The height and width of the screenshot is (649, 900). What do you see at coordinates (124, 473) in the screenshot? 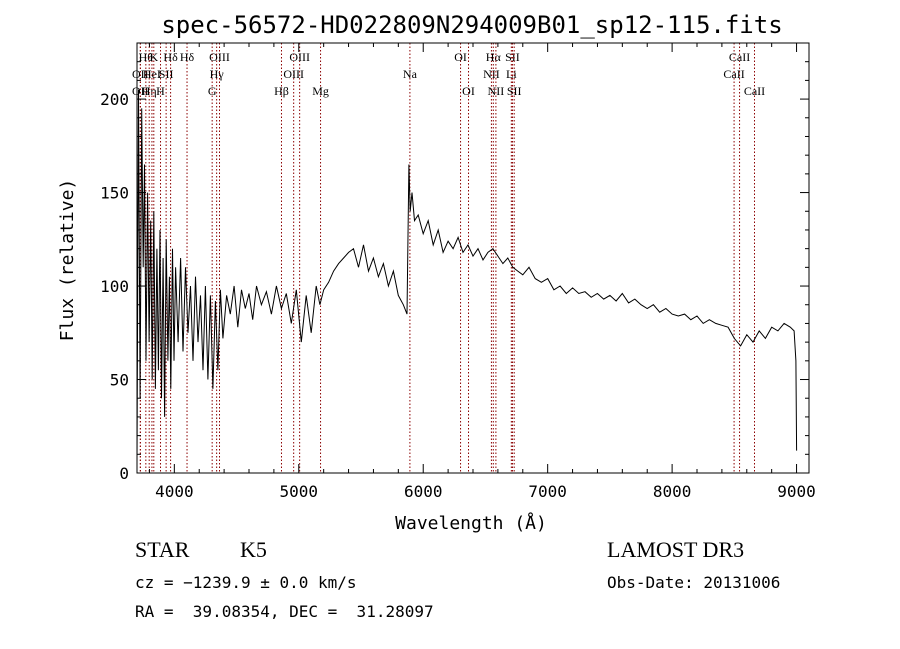
I see `y-tick-label: 0` at bounding box center [124, 473].